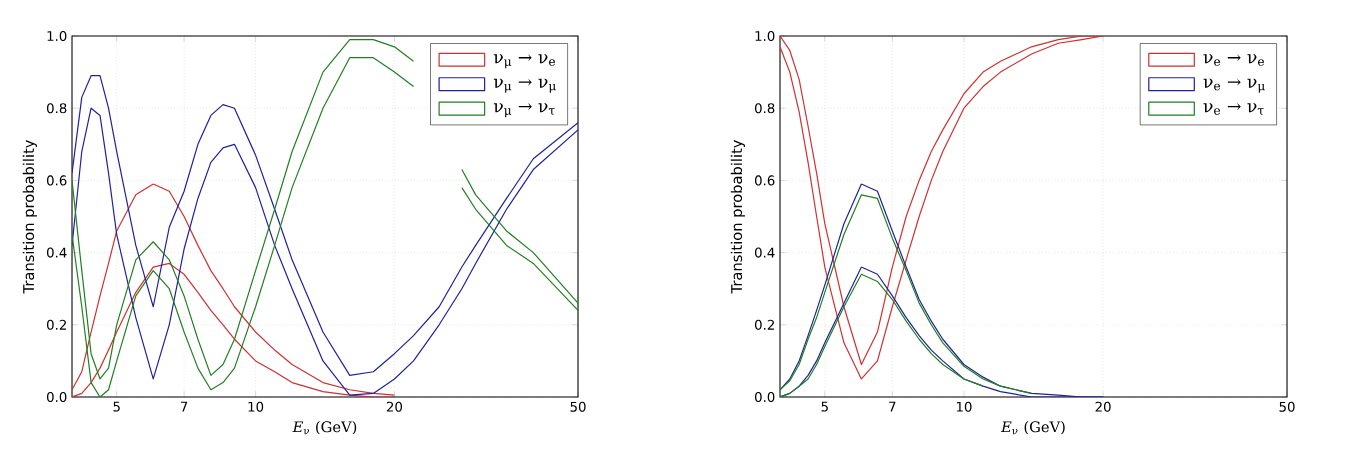 This screenshot has height=451, width=1353. I want to click on legend-label: ν$_{e}$ → ν$_{τ}$, so click(1233, 109).